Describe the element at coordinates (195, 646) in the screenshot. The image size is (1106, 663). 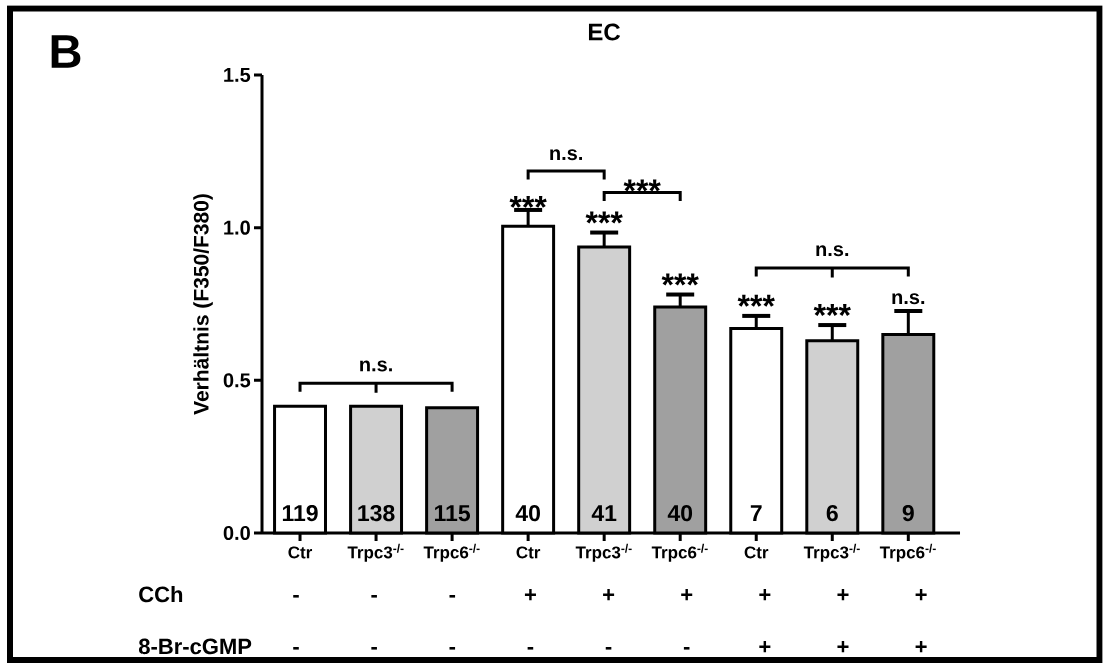
I see `text: 8-Br-cGMP` at that location.